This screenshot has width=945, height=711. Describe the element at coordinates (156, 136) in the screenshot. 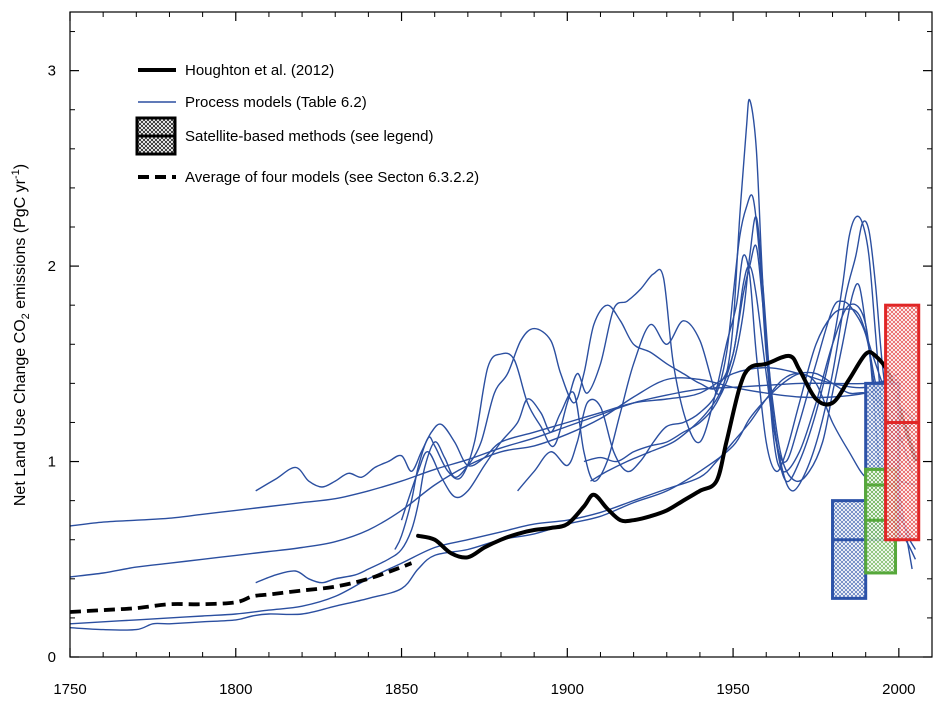

I see `legend-swatch-box` at that location.